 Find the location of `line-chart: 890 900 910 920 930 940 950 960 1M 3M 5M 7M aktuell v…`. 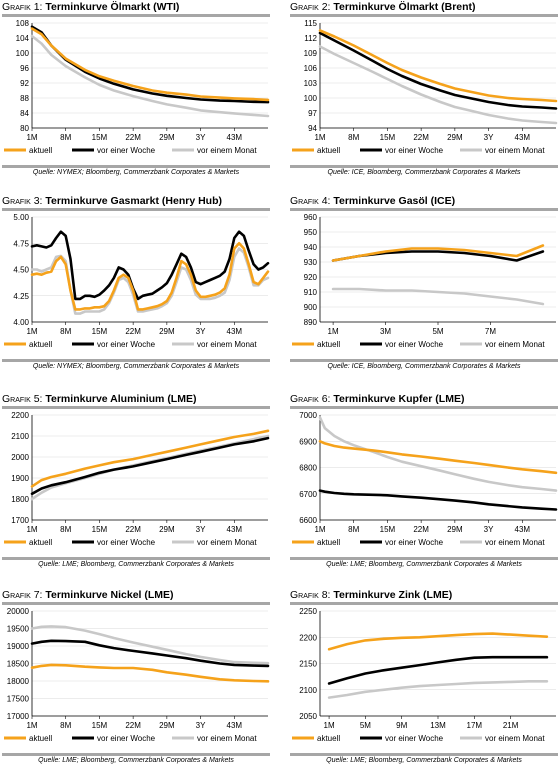

line-chart: 890 900 910 920 930 940 950 960 1M 3M 5M 7M aktuell v… is located at coordinates (424, 281).